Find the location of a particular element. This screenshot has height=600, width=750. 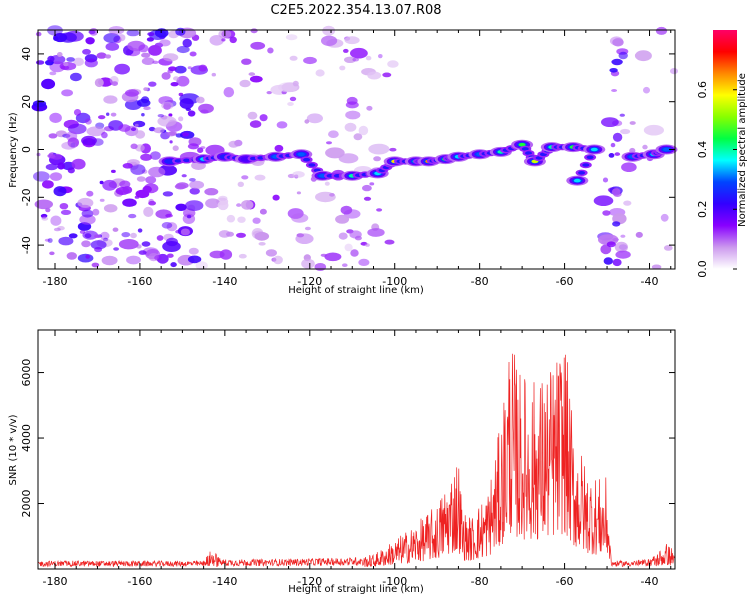

heatmap-y-axis-label: Frequency (Hz) is located at coordinates (13, 150).